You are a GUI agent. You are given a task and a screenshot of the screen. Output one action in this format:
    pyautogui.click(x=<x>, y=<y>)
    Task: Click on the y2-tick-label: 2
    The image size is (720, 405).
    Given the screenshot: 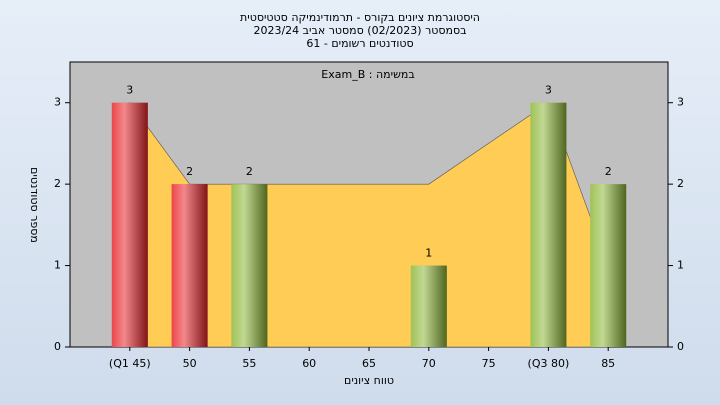 What is the action you would take?
    pyautogui.click(x=680, y=183)
    